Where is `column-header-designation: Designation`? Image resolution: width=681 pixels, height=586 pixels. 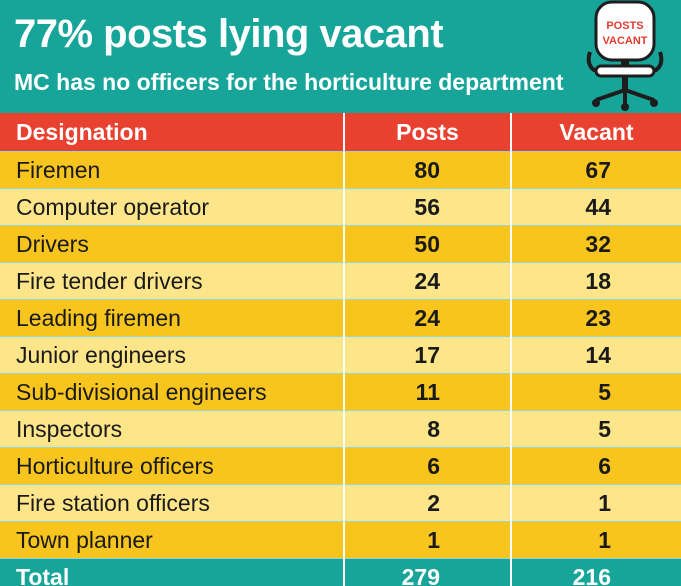
column-header-designation: Designation is located at coordinates (172, 132).